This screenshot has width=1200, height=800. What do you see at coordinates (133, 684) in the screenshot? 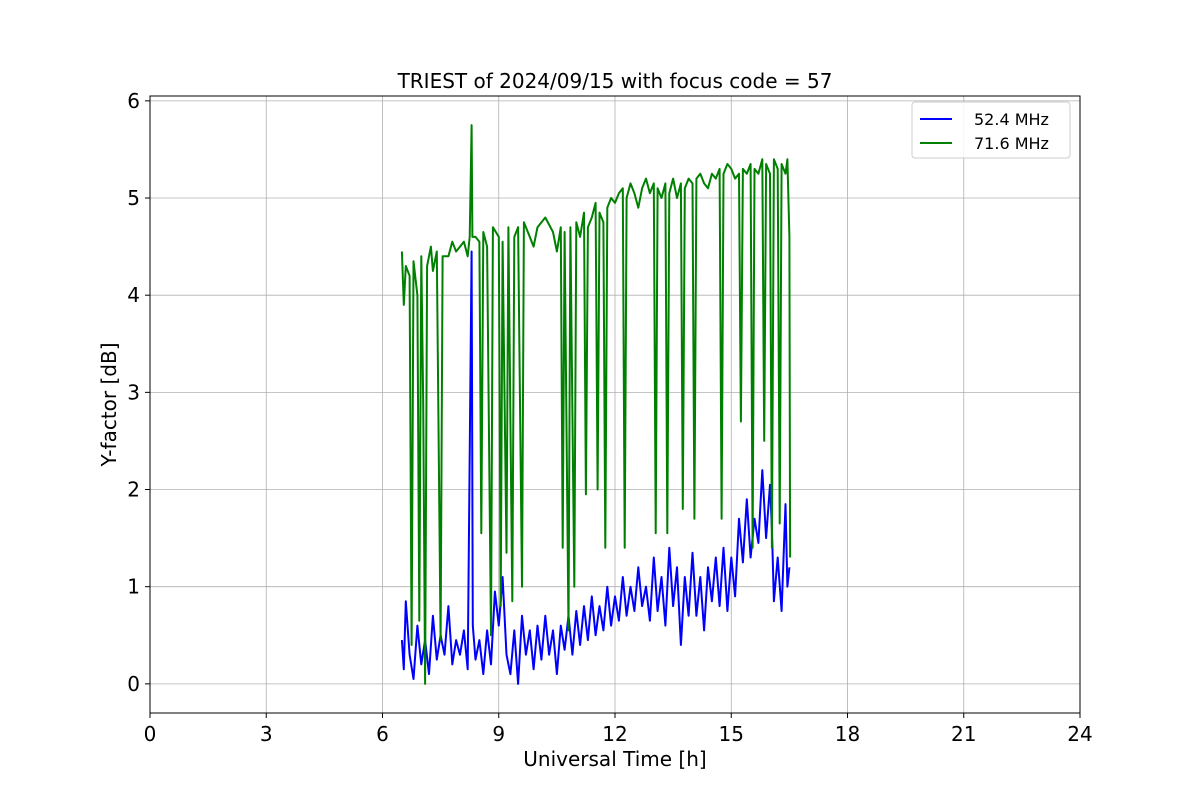
I see `y-tick-label: 0` at bounding box center [133, 684].